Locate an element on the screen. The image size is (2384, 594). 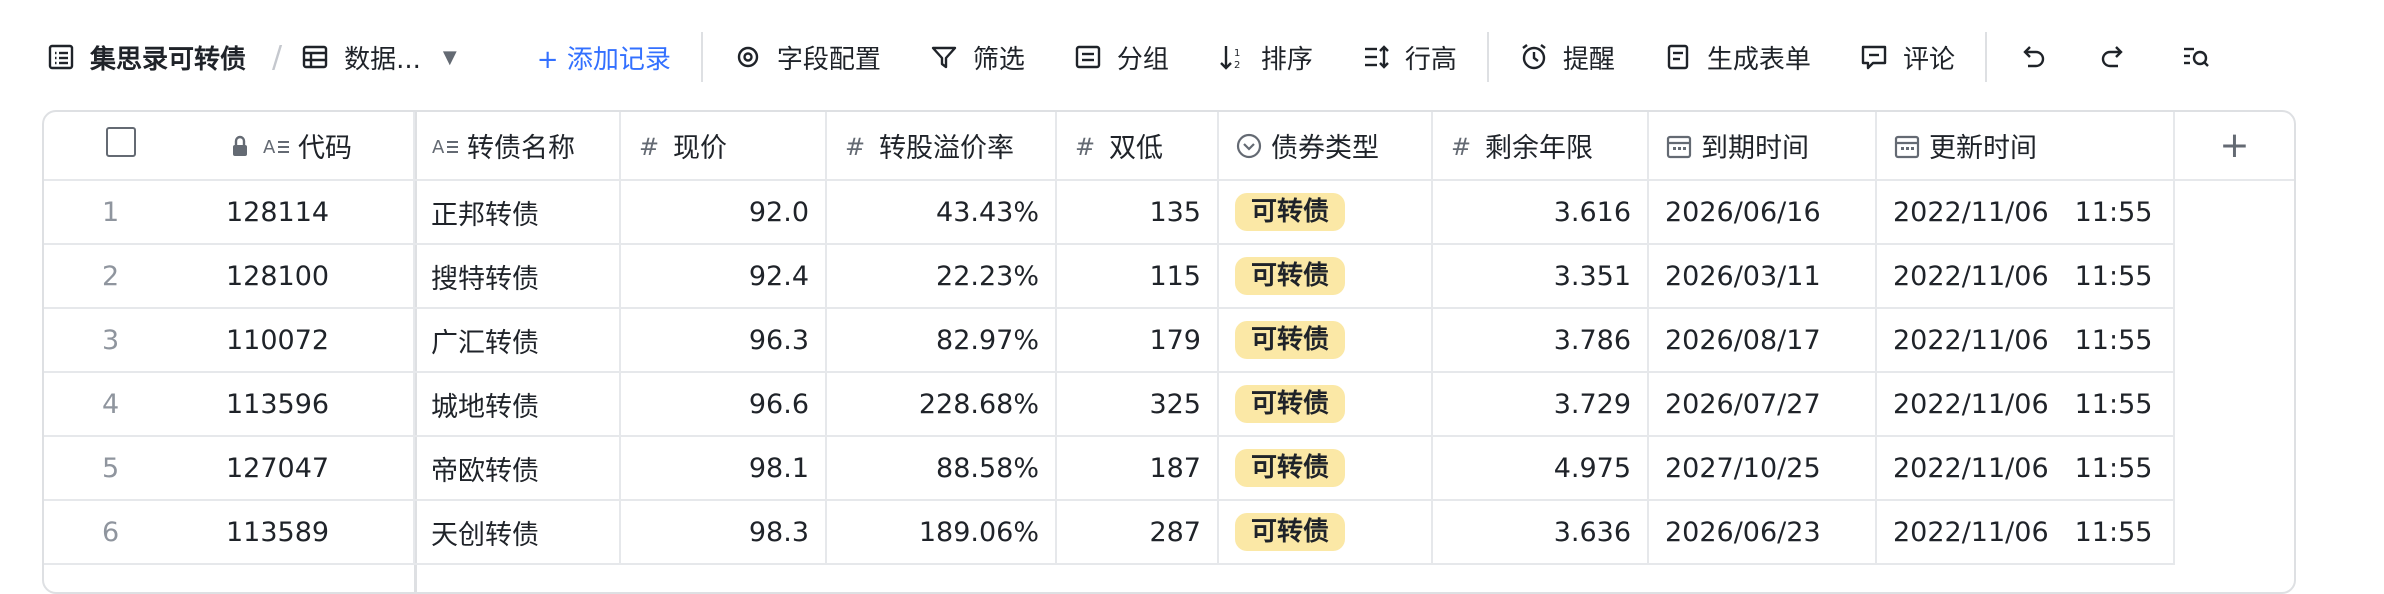
reminder-button: 提醒 is located at coordinates (1567, 57).